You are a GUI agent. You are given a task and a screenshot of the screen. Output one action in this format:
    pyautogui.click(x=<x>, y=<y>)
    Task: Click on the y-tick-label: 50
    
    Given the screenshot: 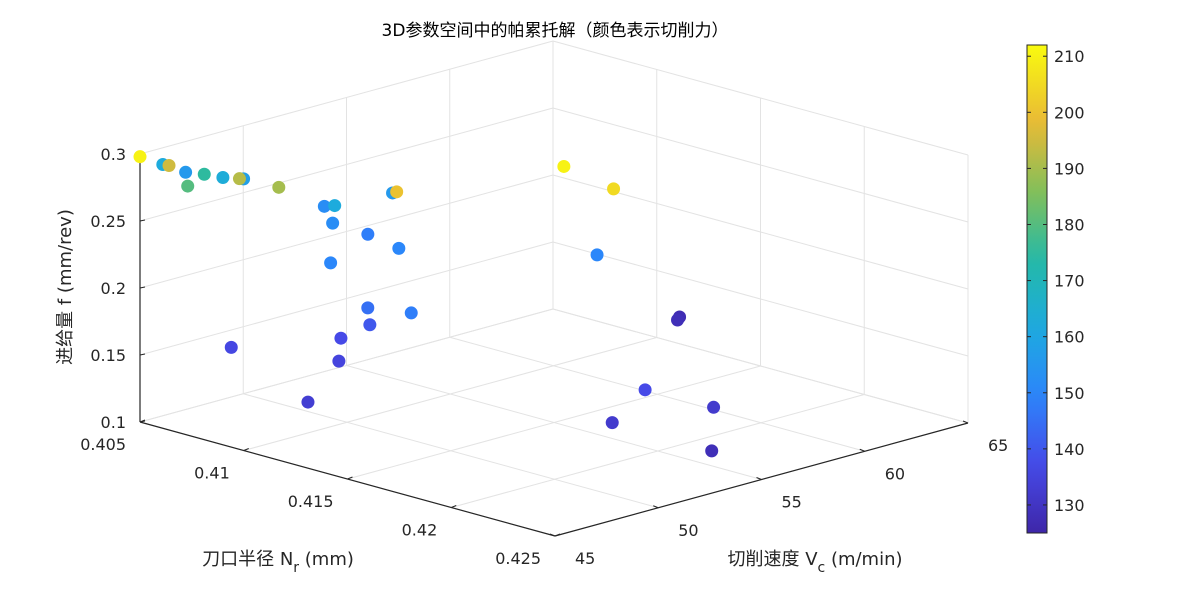 What is the action you would take?
    pyautogui.click(x=688, y=530)
    